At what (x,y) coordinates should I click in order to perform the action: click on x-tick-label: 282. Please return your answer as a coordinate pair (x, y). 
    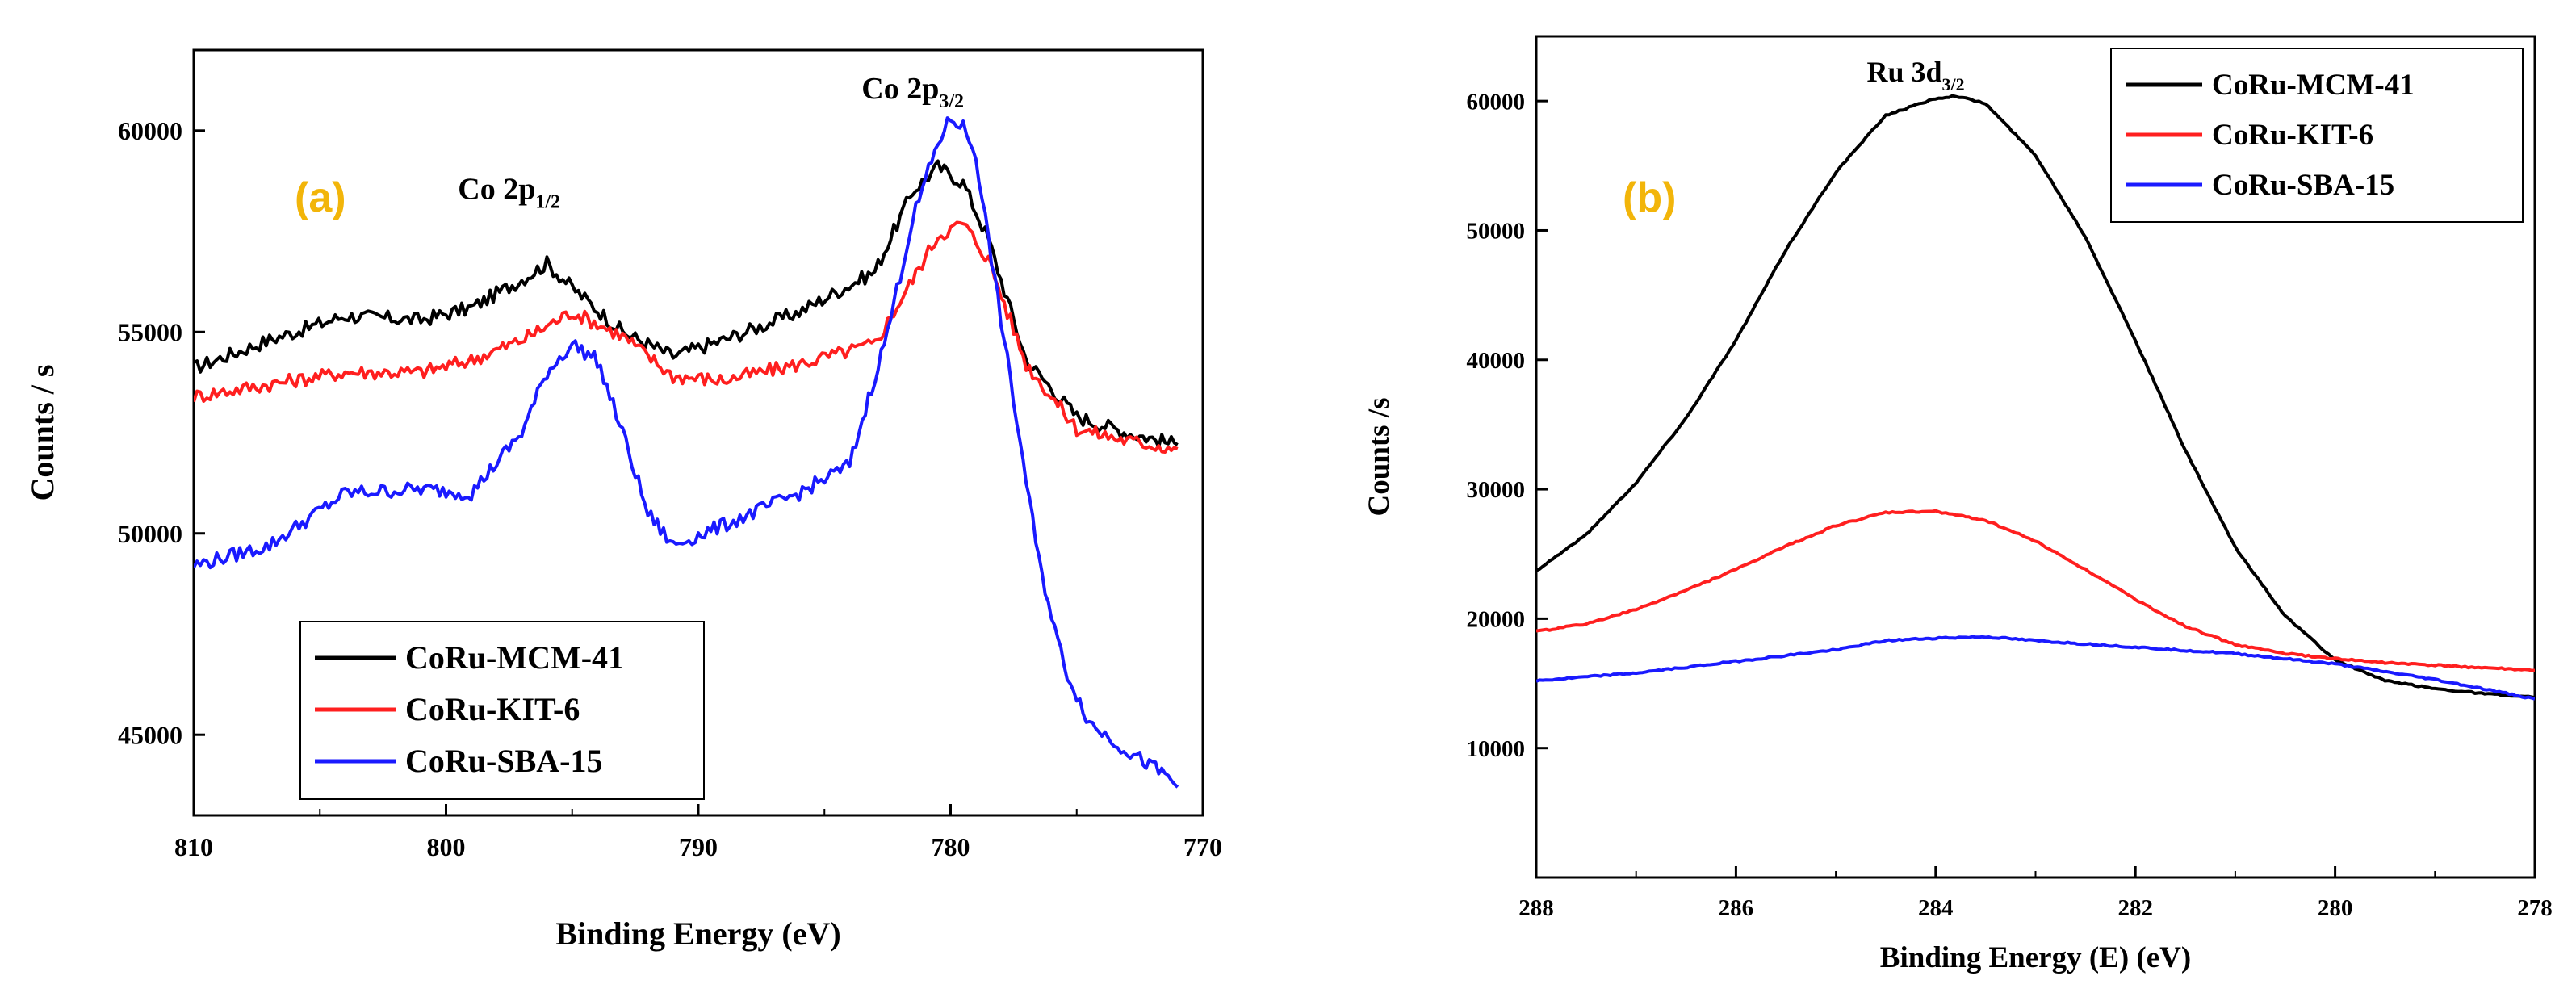
    Looking at the image, I should click on (2135, 908).